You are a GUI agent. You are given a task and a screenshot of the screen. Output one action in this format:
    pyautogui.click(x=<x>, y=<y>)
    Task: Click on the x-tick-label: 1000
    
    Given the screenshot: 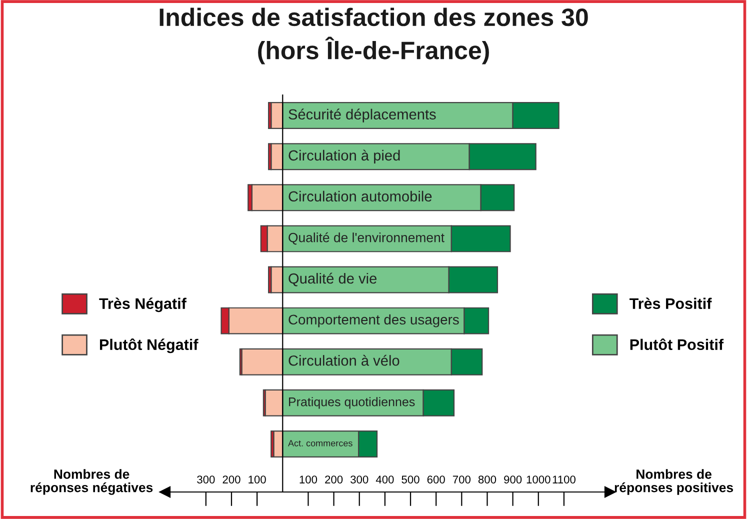 What is the action you would take?
    pyautogui.click(x=538, y=480)
    